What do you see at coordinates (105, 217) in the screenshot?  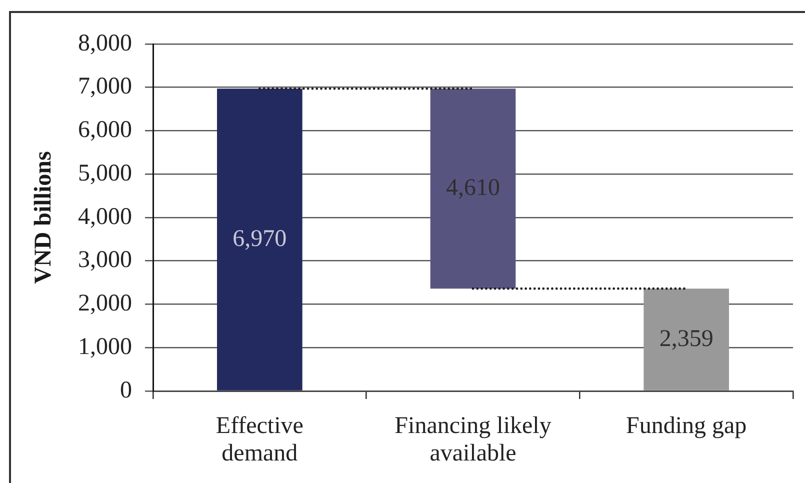 I see `y-tick-label: 4,000` at bounding box center [105, 217].